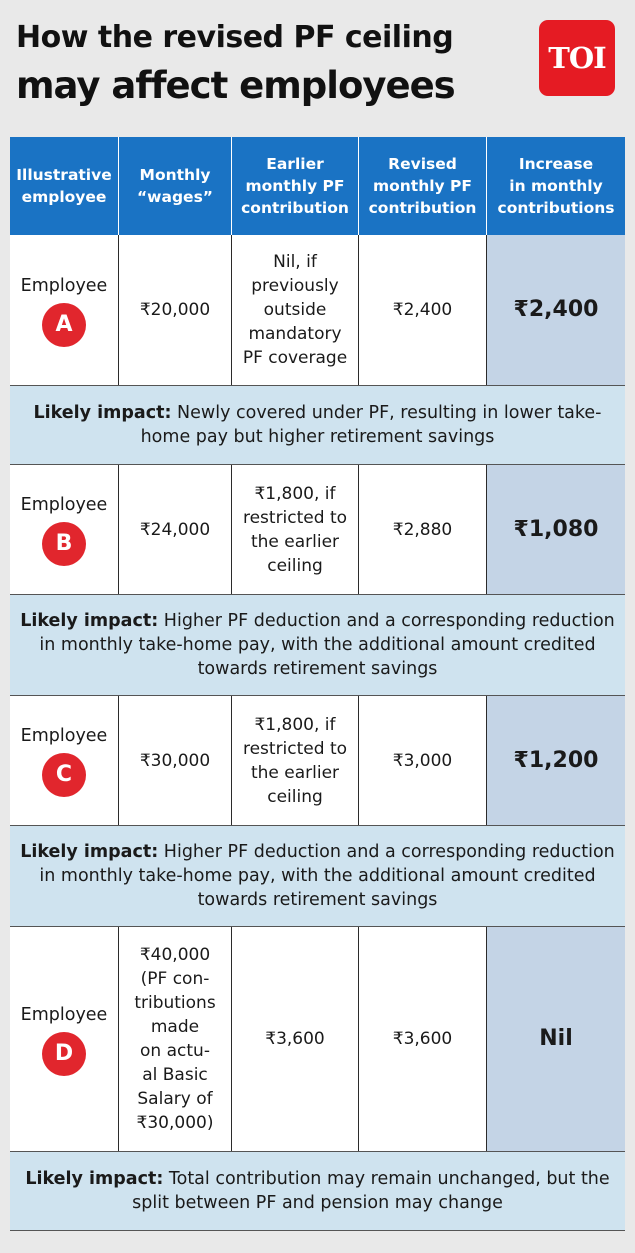 The width and height of the screenshot is (635, 1253). I want to click on employee-cell: Employee D, so click(64, 1039).